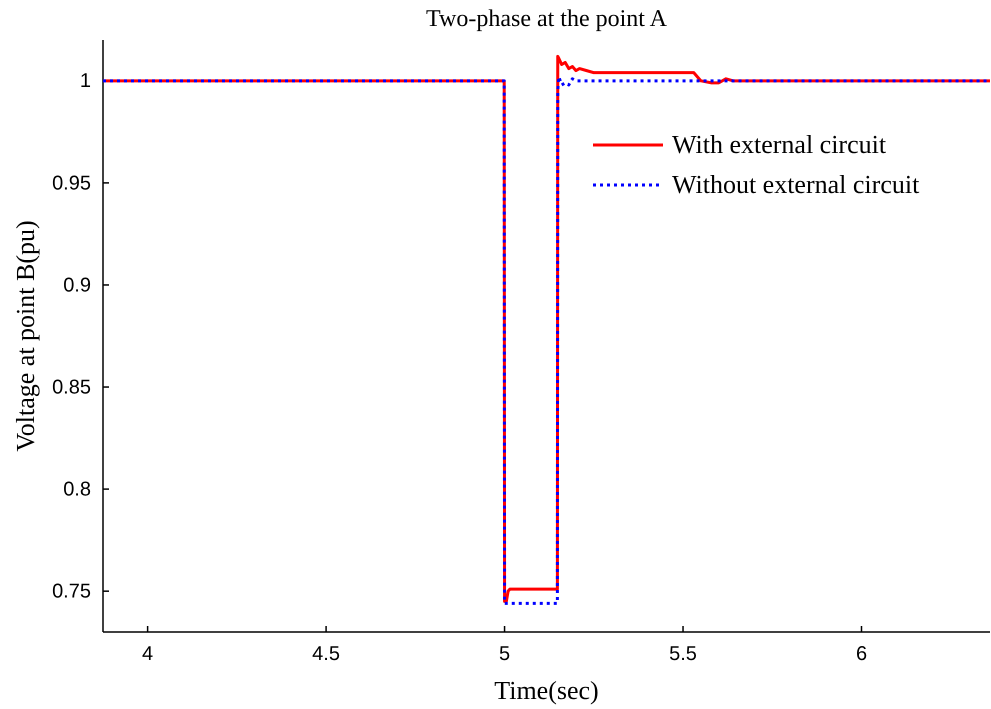  Describe the element at coordinates (862, 654) in the screenshot. I see `x-tick-label: 6` at that location.